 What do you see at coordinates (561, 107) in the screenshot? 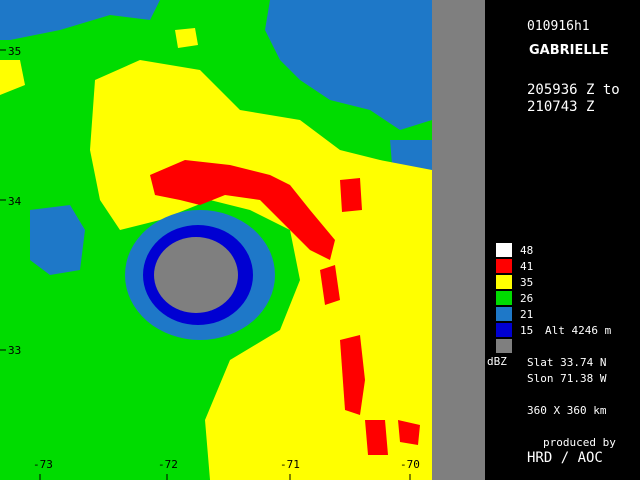
I see `time-range-end: 210743 Z` at bounding box center [561, 107].